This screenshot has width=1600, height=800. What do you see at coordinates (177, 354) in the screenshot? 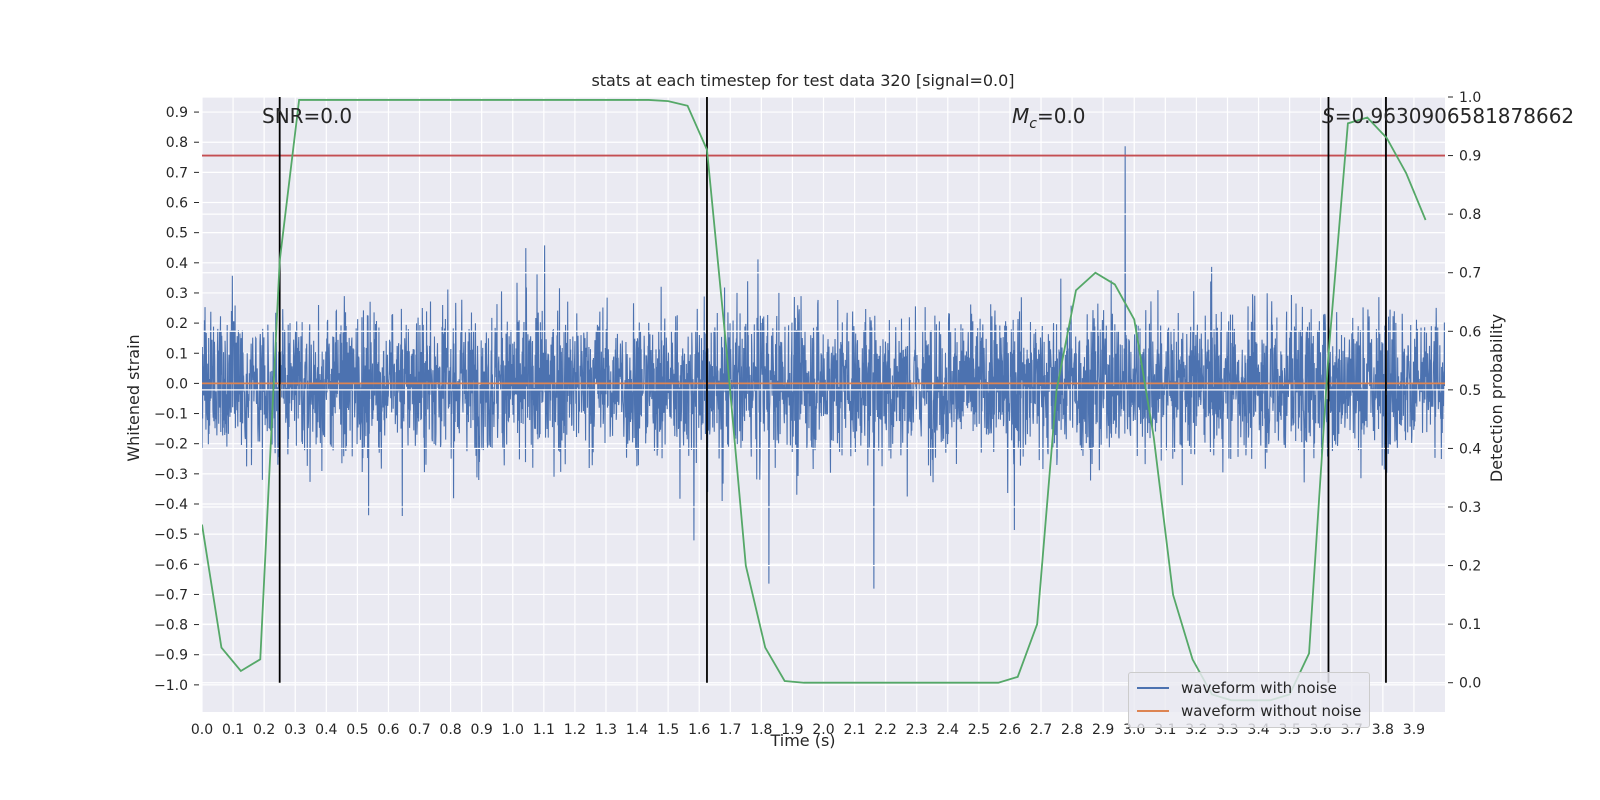
I see `y-left-tick-label: 0.1` at bounding box center [177, 354].